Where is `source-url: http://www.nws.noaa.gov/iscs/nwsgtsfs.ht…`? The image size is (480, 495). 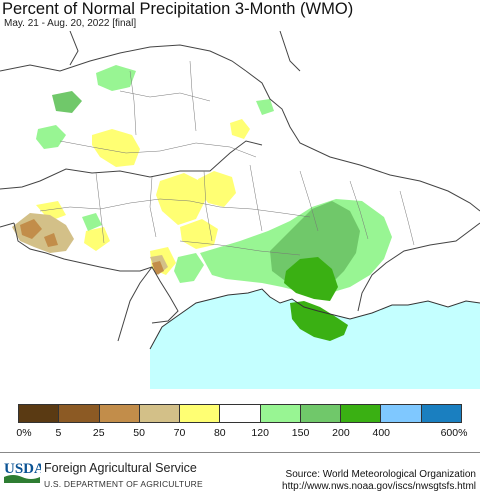 source-url: http://www.nws.noaa.gov/iscs/nwsgtsfs.ht… is located at coordinates (379, 486).